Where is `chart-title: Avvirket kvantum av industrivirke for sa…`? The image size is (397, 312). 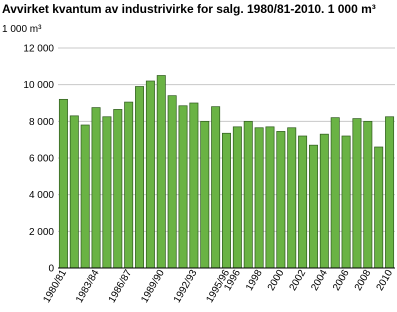
chart-title: Avvirket kvantum av industrivirke for sa… is located at coordinates (189, 9).